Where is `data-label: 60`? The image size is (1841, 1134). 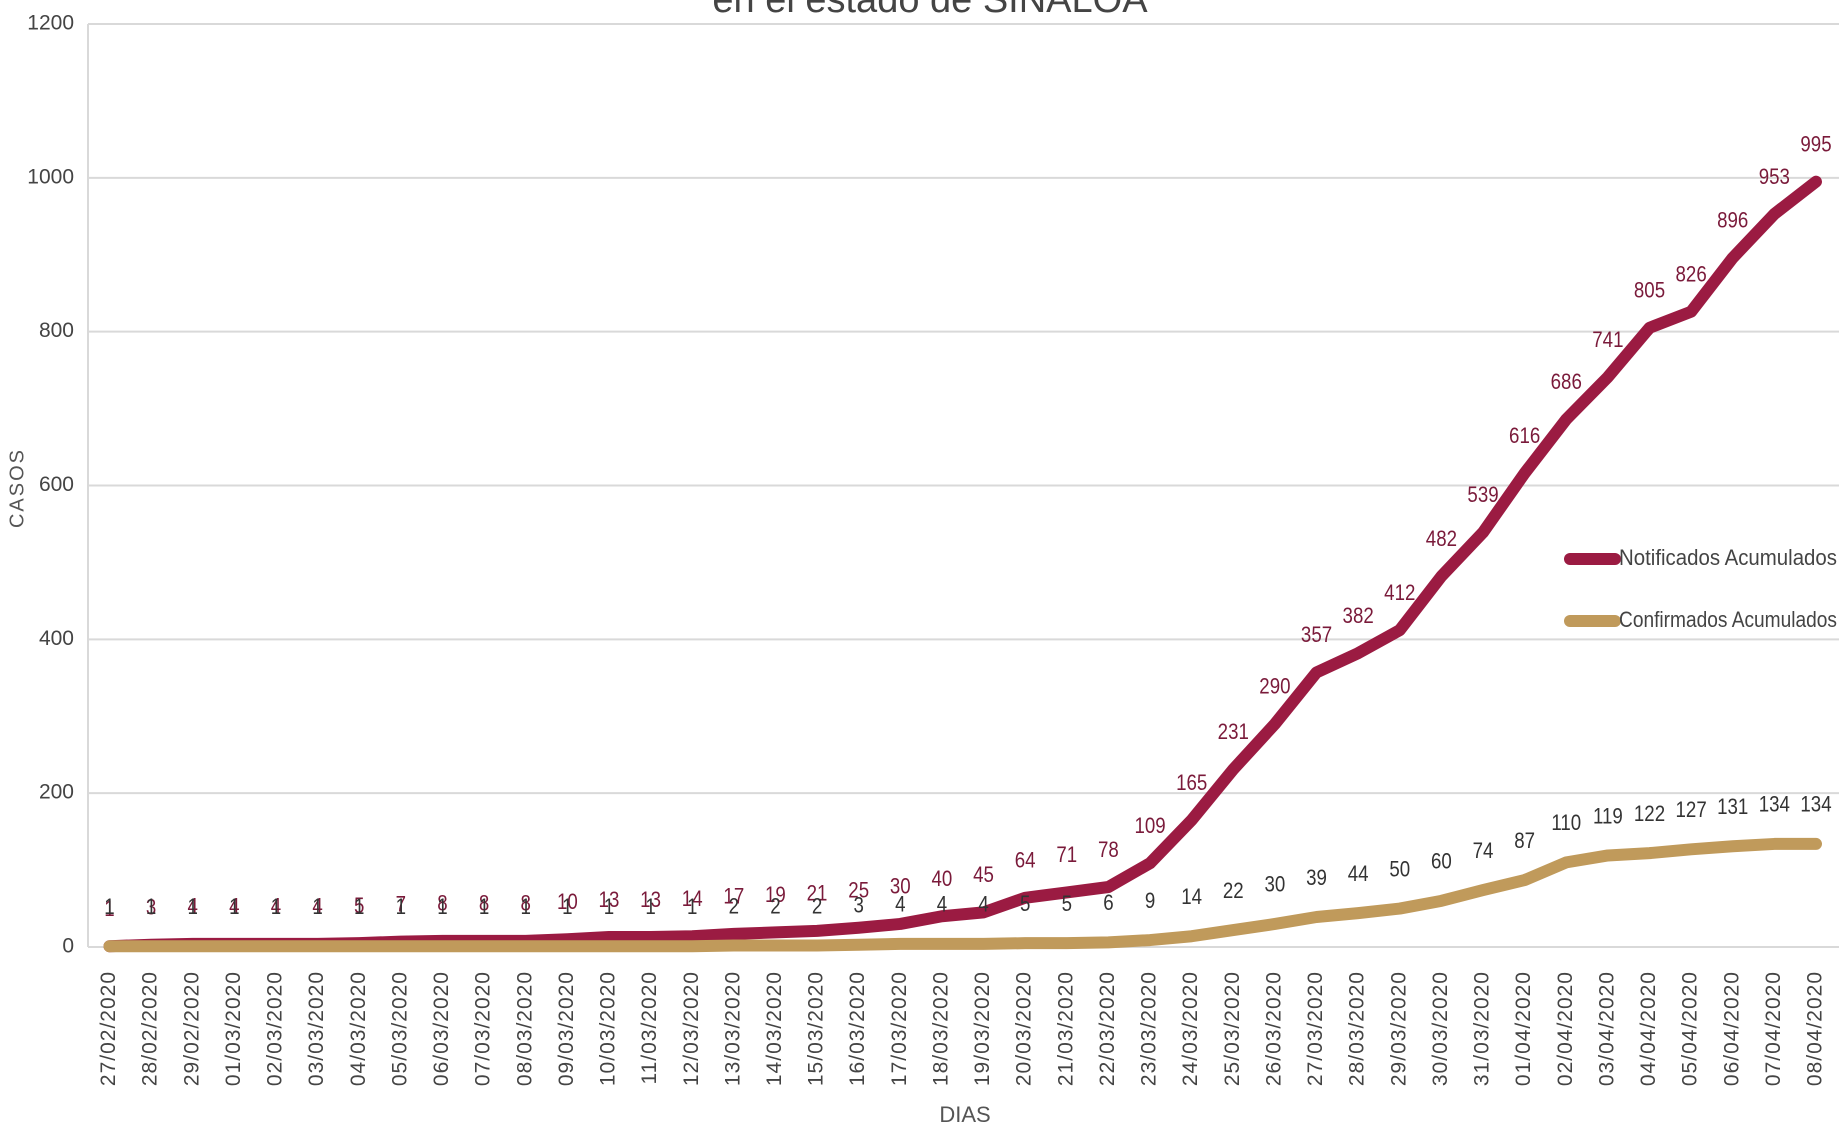
data-label: 60 is located at coordinates (1441, 862).